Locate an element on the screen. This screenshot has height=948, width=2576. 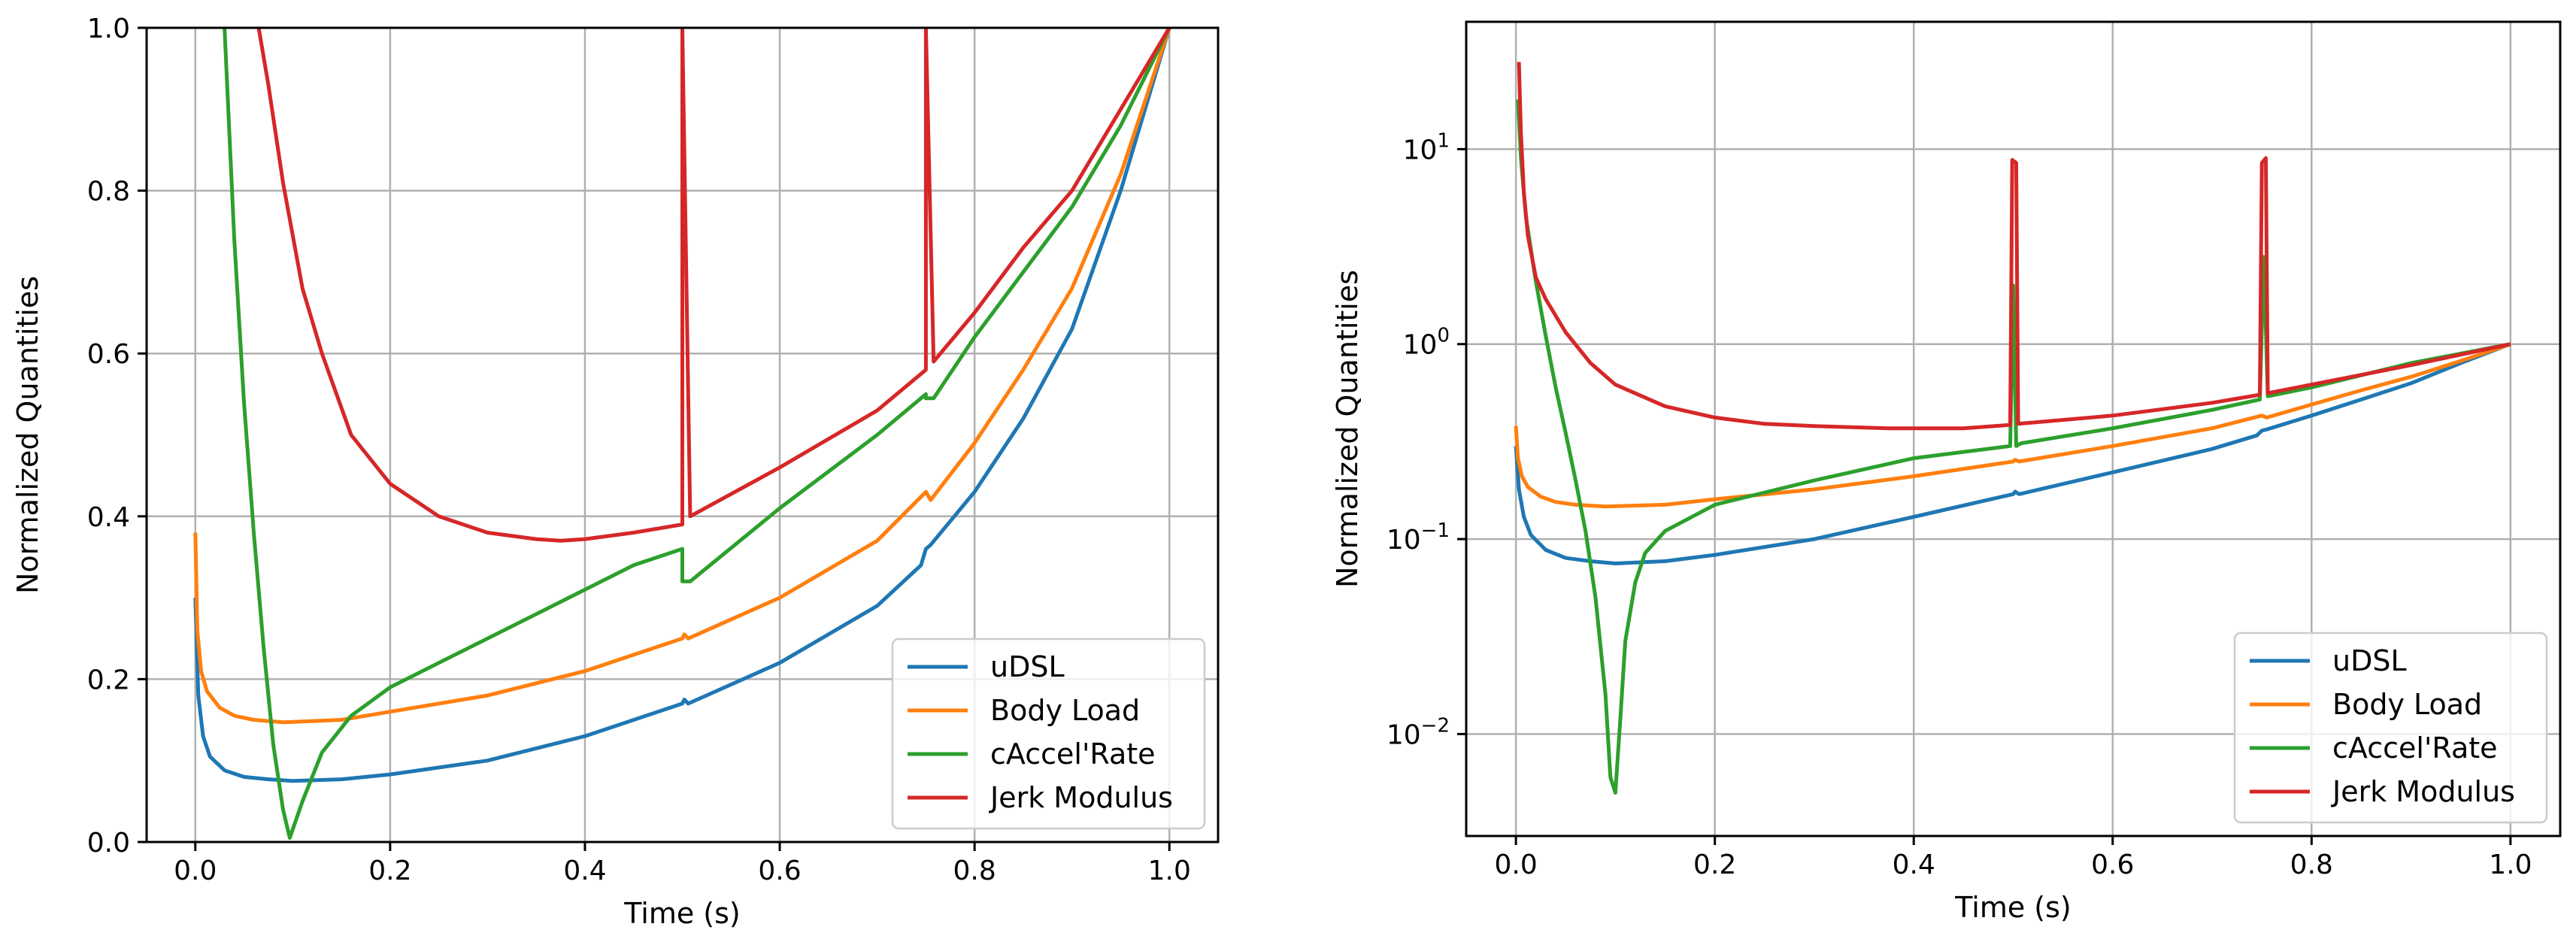
y-tick-label: 10⁻² is located at coordinates (1418, 732).